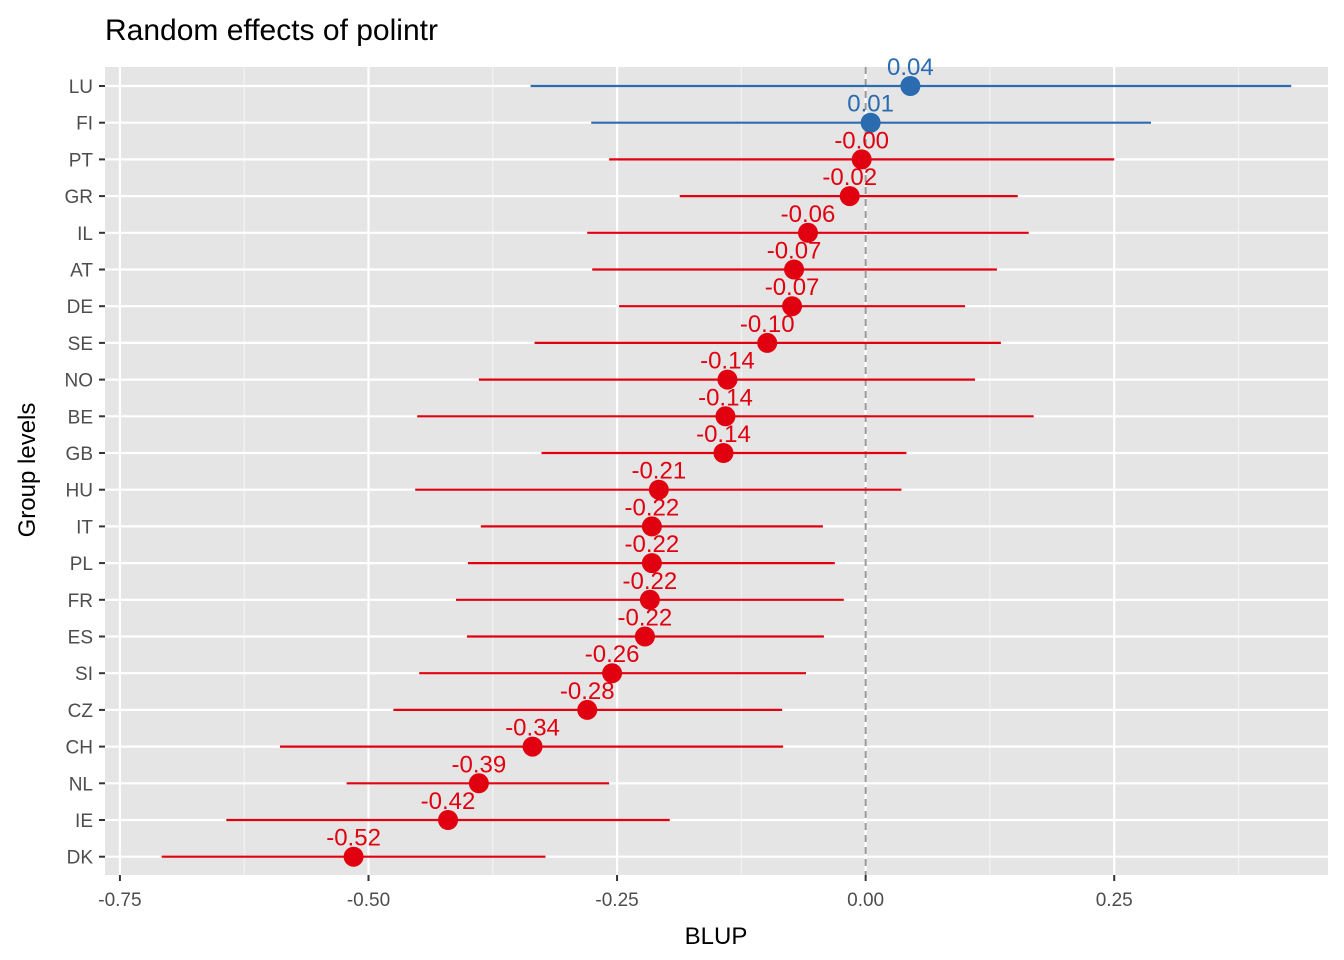  What do you see at coordinates (870, 104) in the screenshot?
I see `value-label: 0.01` at bounding box center [870, 104].